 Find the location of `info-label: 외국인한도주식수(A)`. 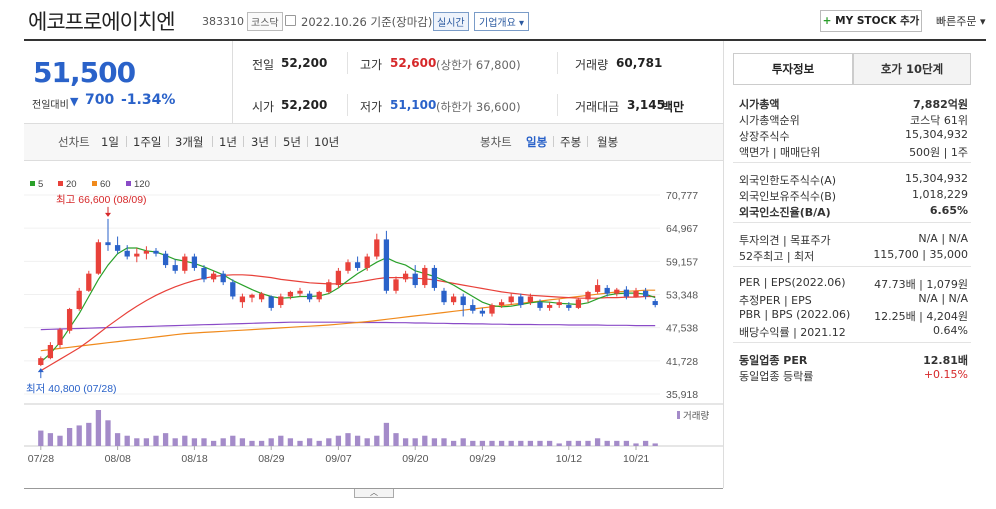

info-label: 외국인한도주식수(A) is located at coordinates (788, 180).